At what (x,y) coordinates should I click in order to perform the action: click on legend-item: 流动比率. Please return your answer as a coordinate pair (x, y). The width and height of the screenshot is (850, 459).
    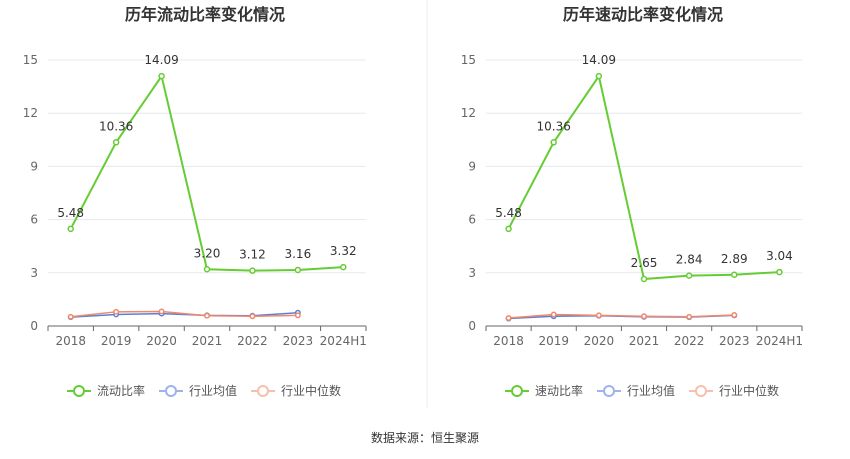
    Looking at the image, I should click on (106, 390).